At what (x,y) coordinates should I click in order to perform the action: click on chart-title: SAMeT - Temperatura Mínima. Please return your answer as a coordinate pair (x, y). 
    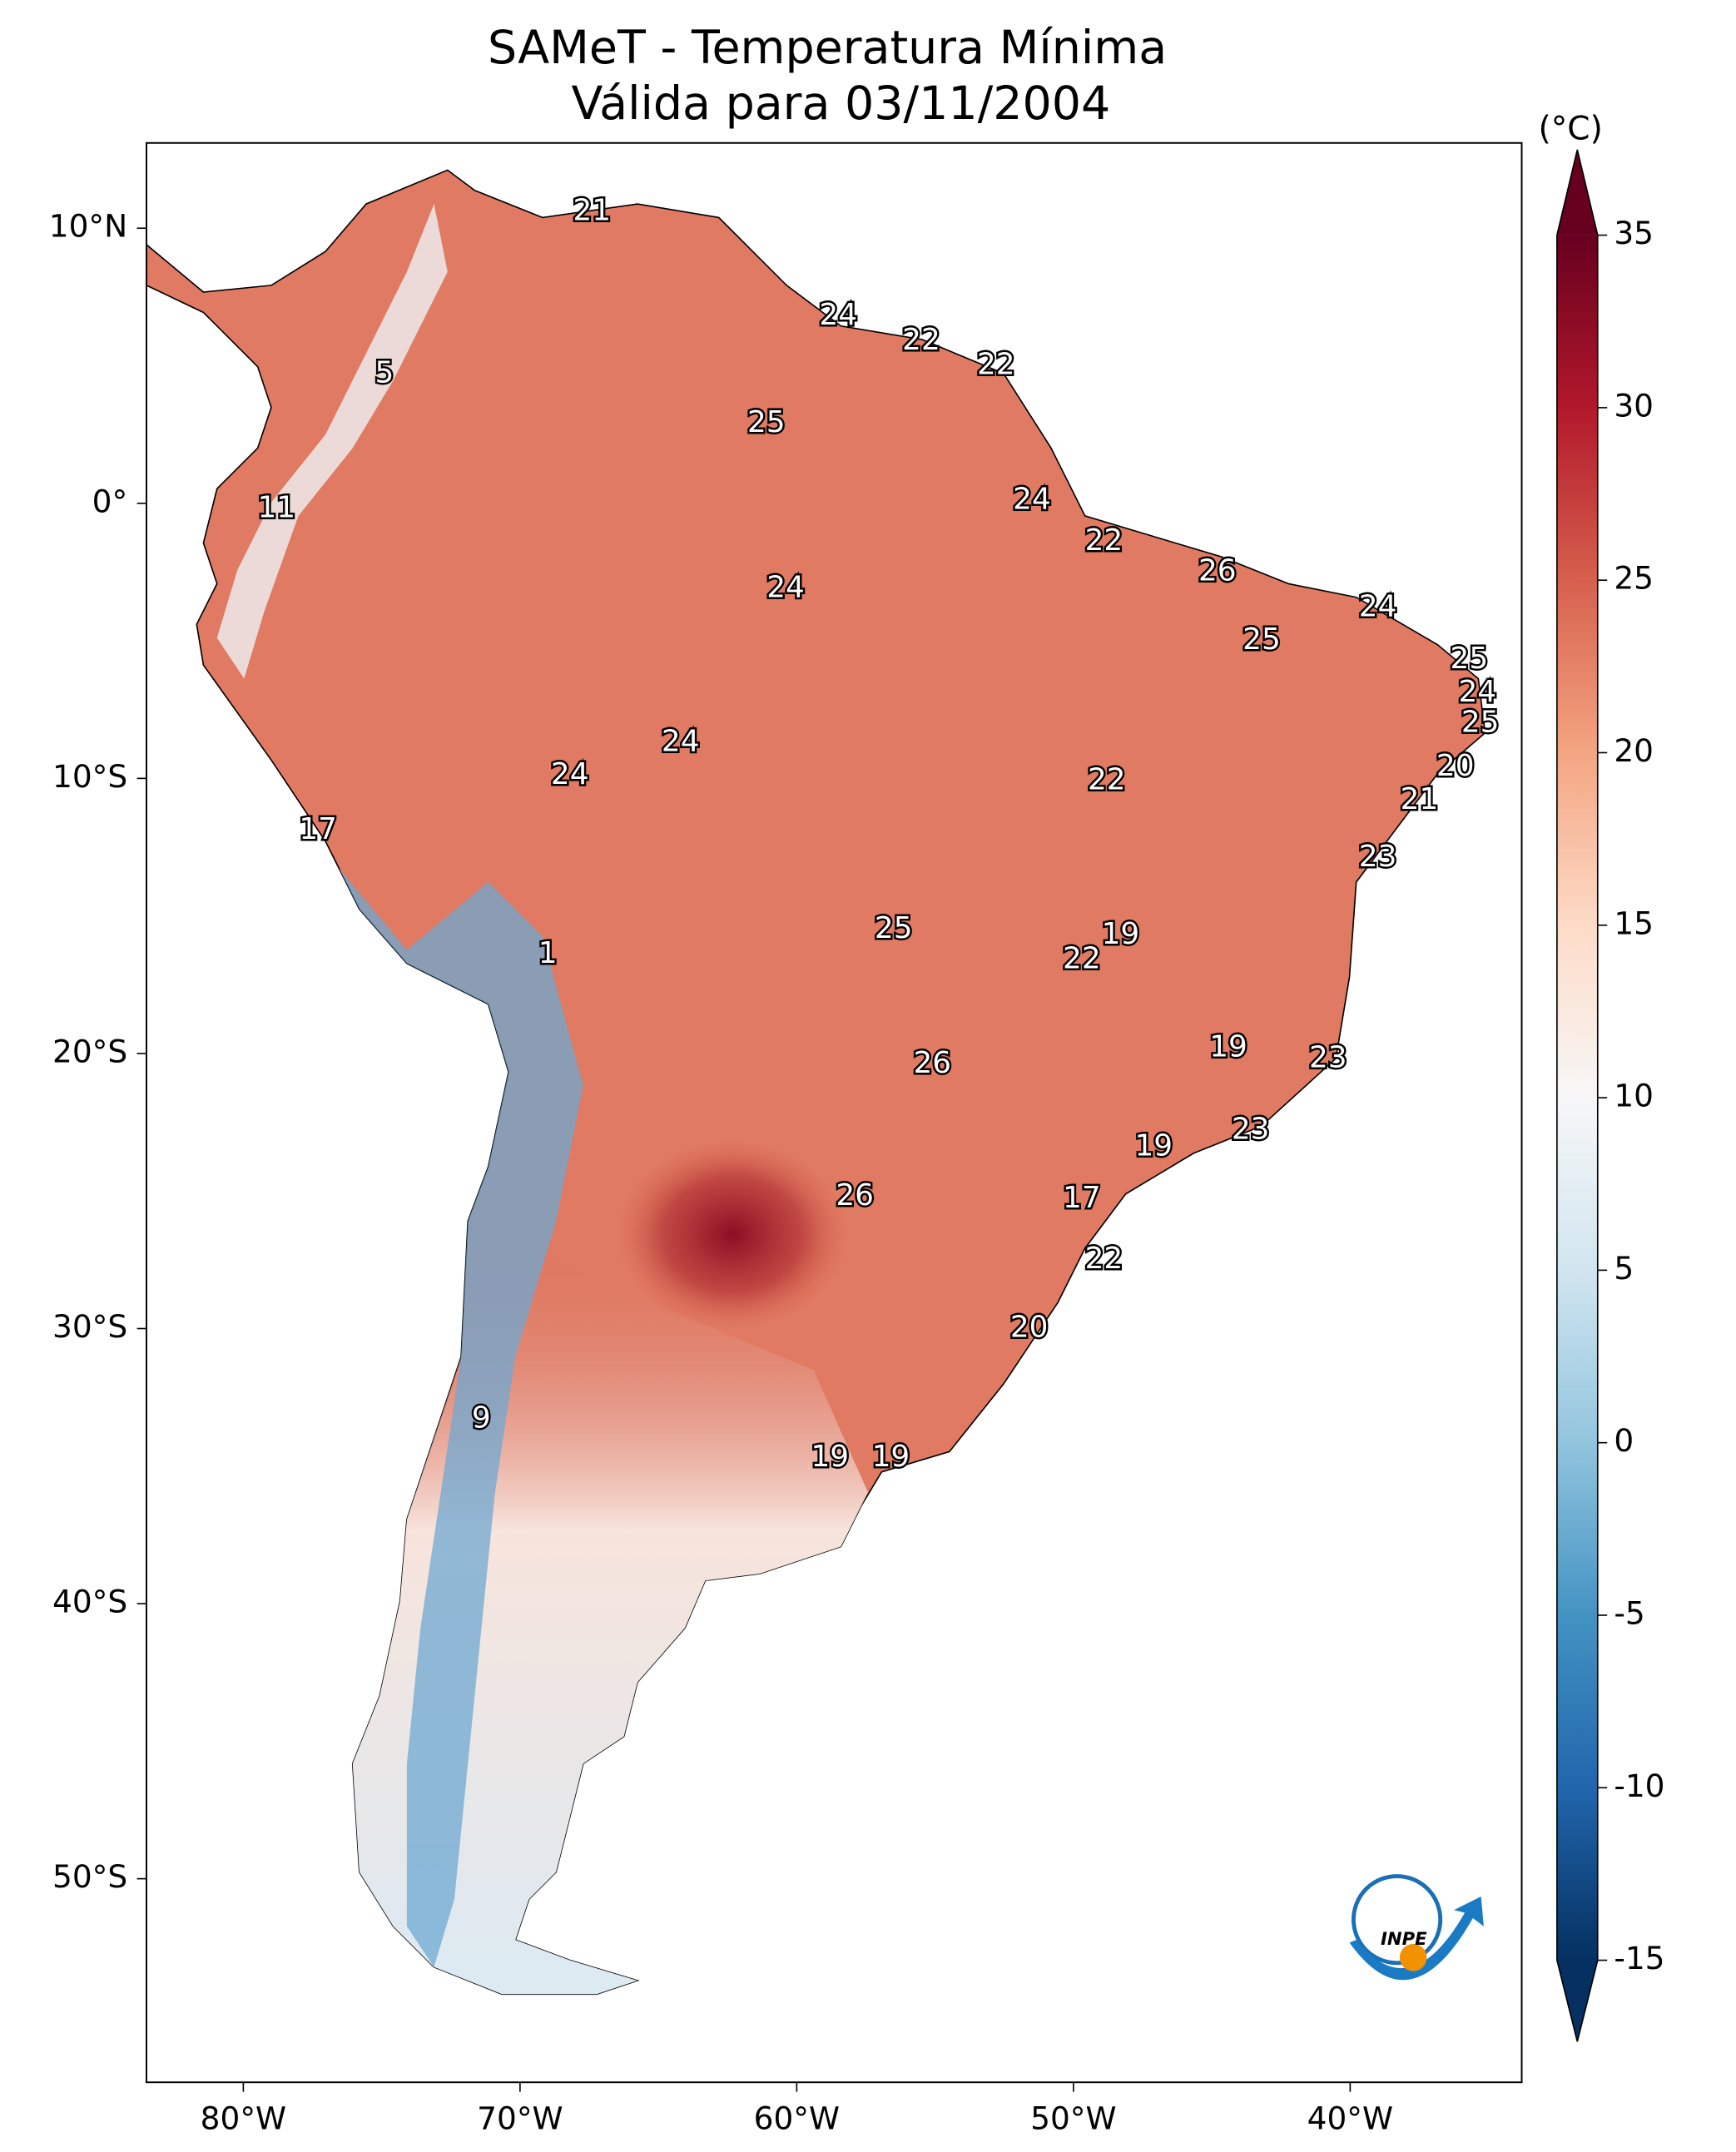
    Looking at the image, I should click on (827, 48).